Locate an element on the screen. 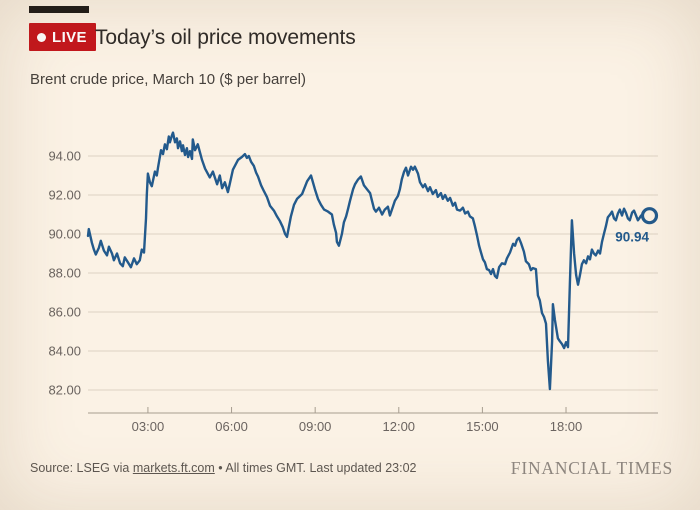 The height and width of the screenshot is (510, 700). page-title: Today’s oil price movements is located at coordinates (225, 37).